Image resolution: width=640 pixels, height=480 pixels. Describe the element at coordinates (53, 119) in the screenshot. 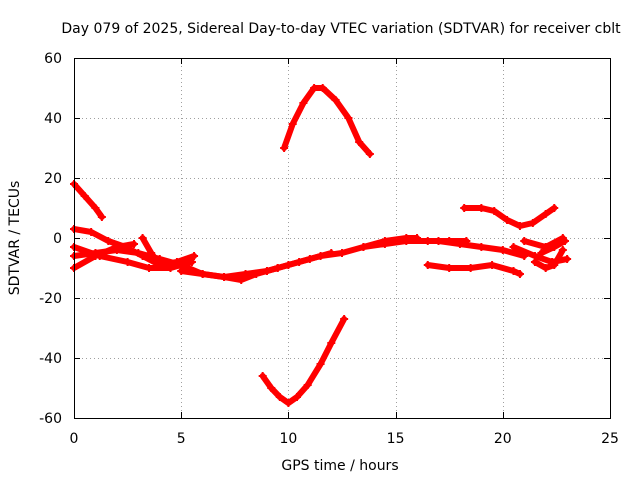

I see `y-tick-label: 40` at that location.